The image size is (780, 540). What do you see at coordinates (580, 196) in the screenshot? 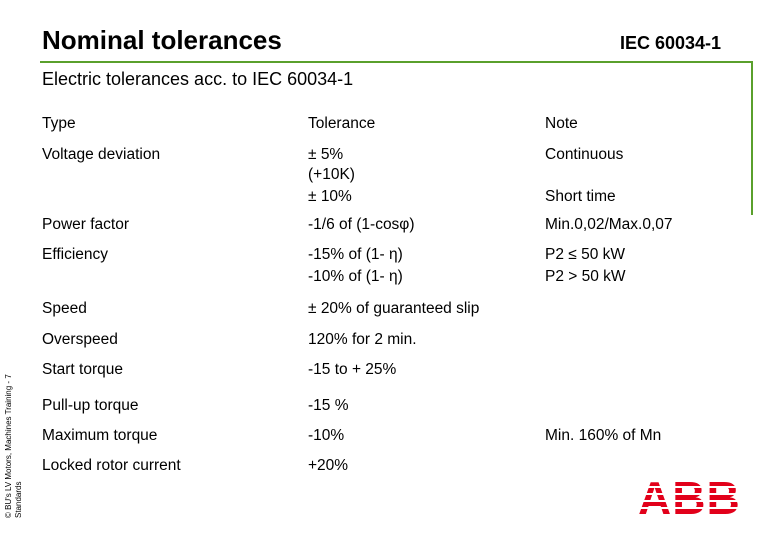
I see `row-note: Short time` at bounding box center [580, 196].